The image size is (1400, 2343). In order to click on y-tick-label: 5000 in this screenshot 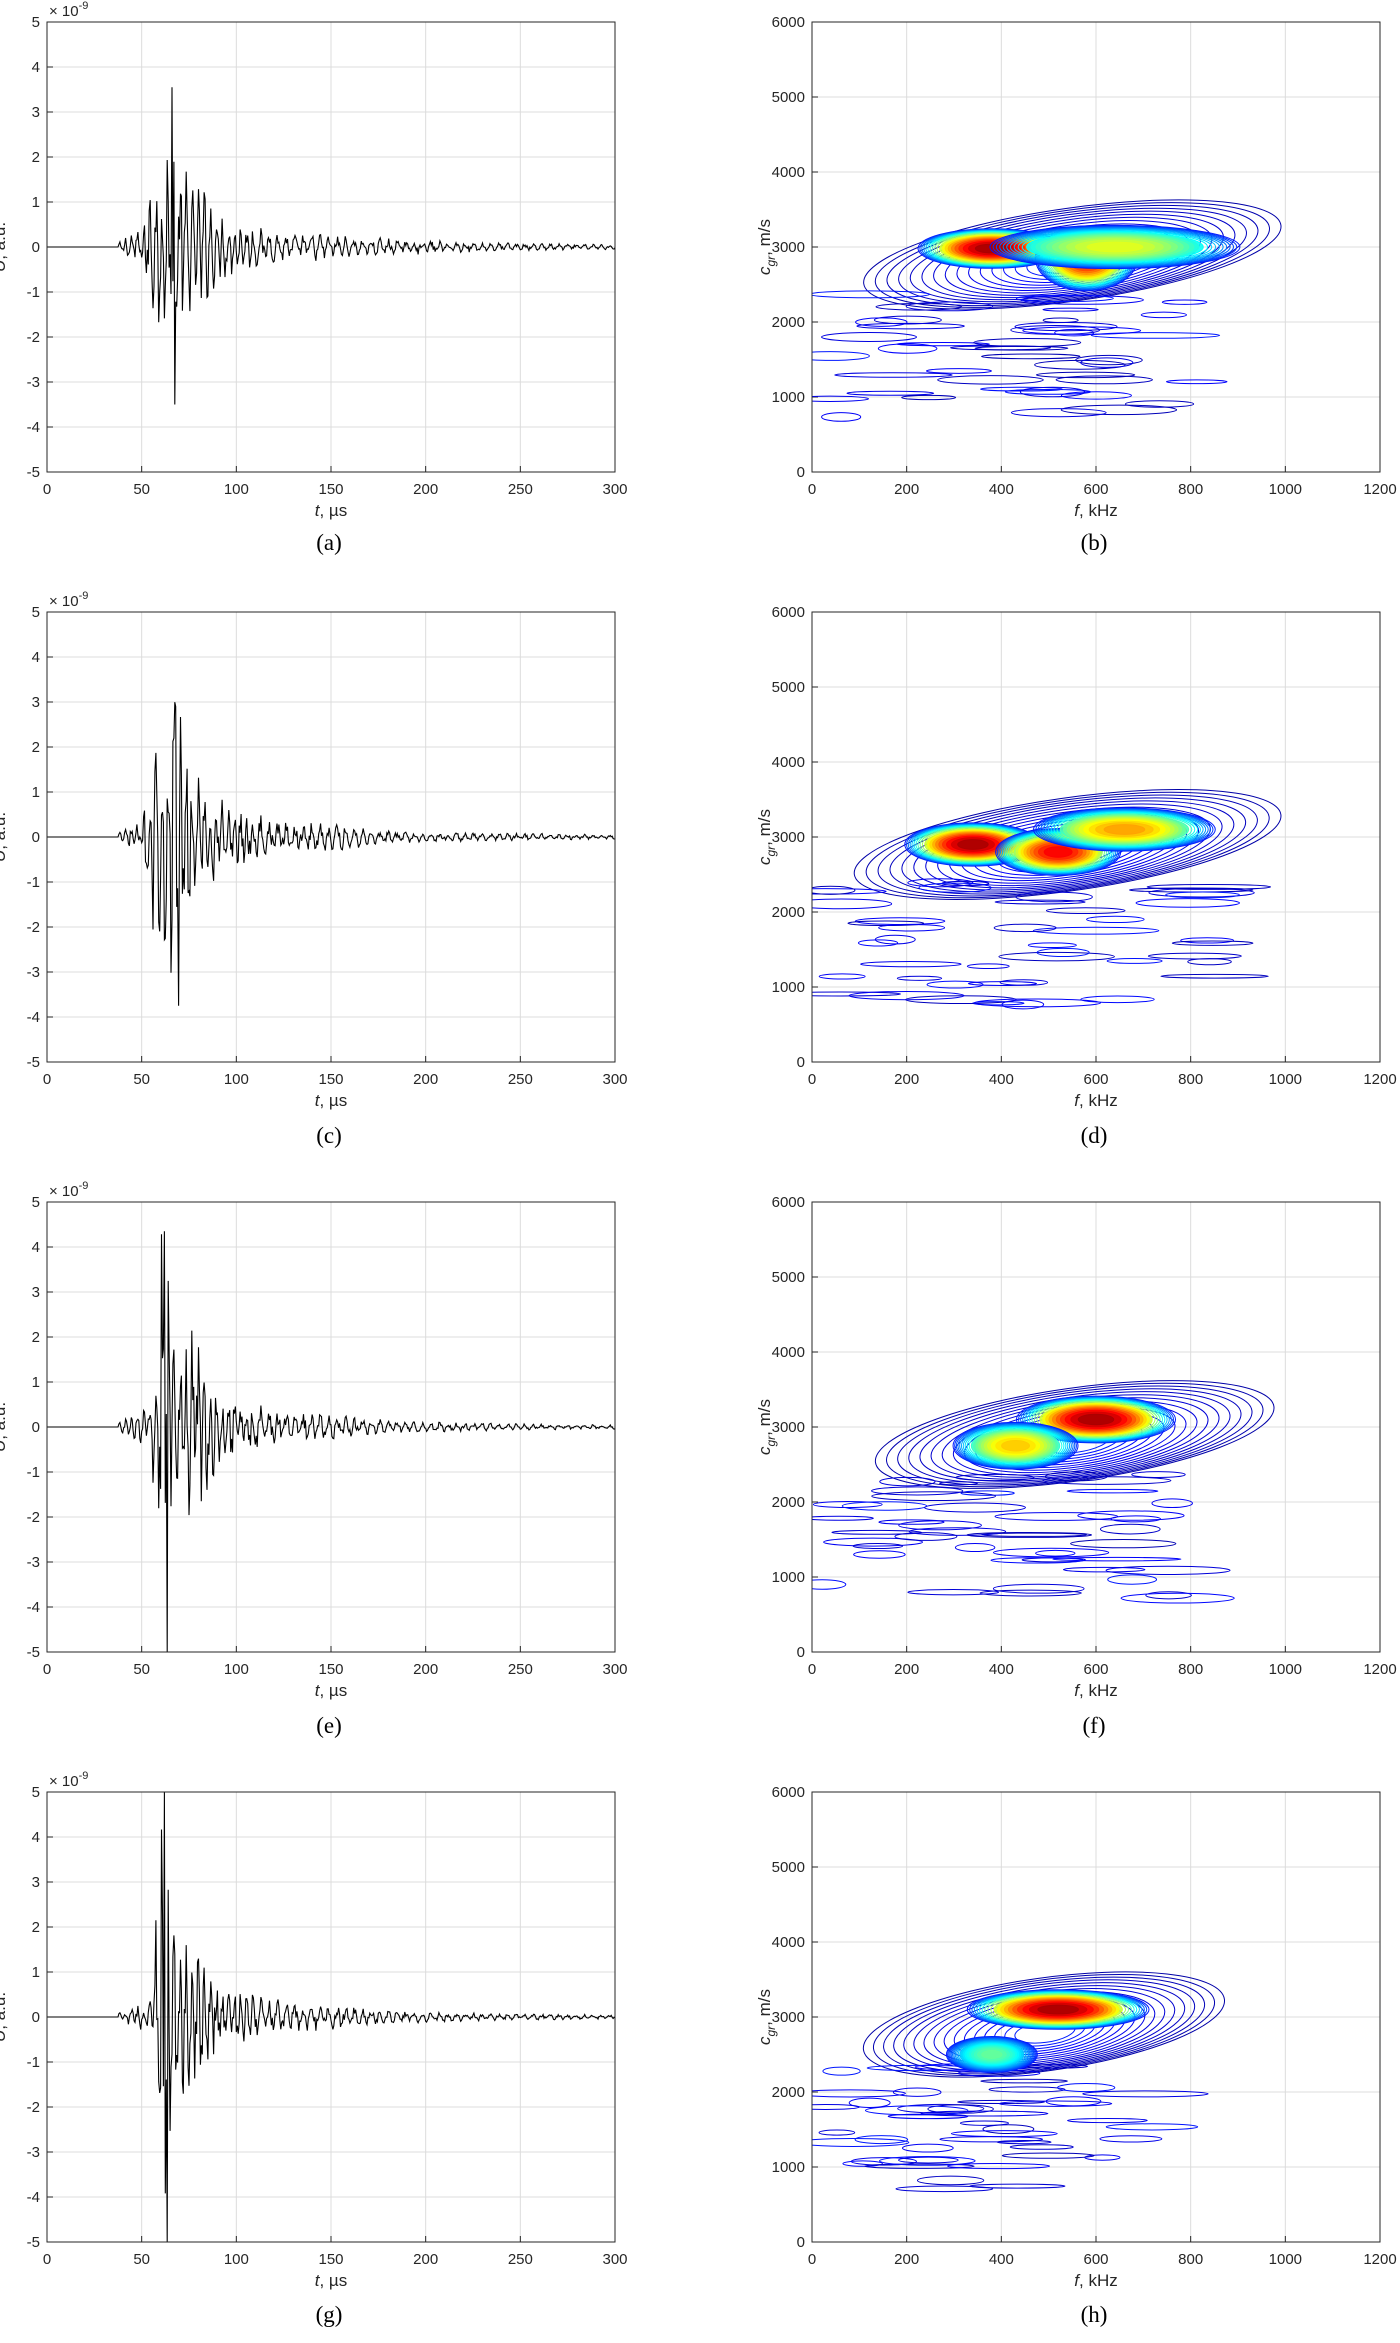, I will do `click(788, 1277)`.